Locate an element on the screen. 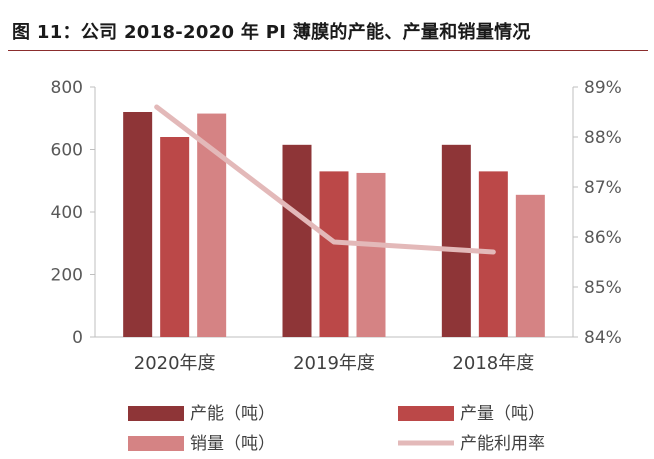 Image resolution: width=654 pixels, height=459 pixels. category-label: 2019年度 is located at coordinates (334, 363).